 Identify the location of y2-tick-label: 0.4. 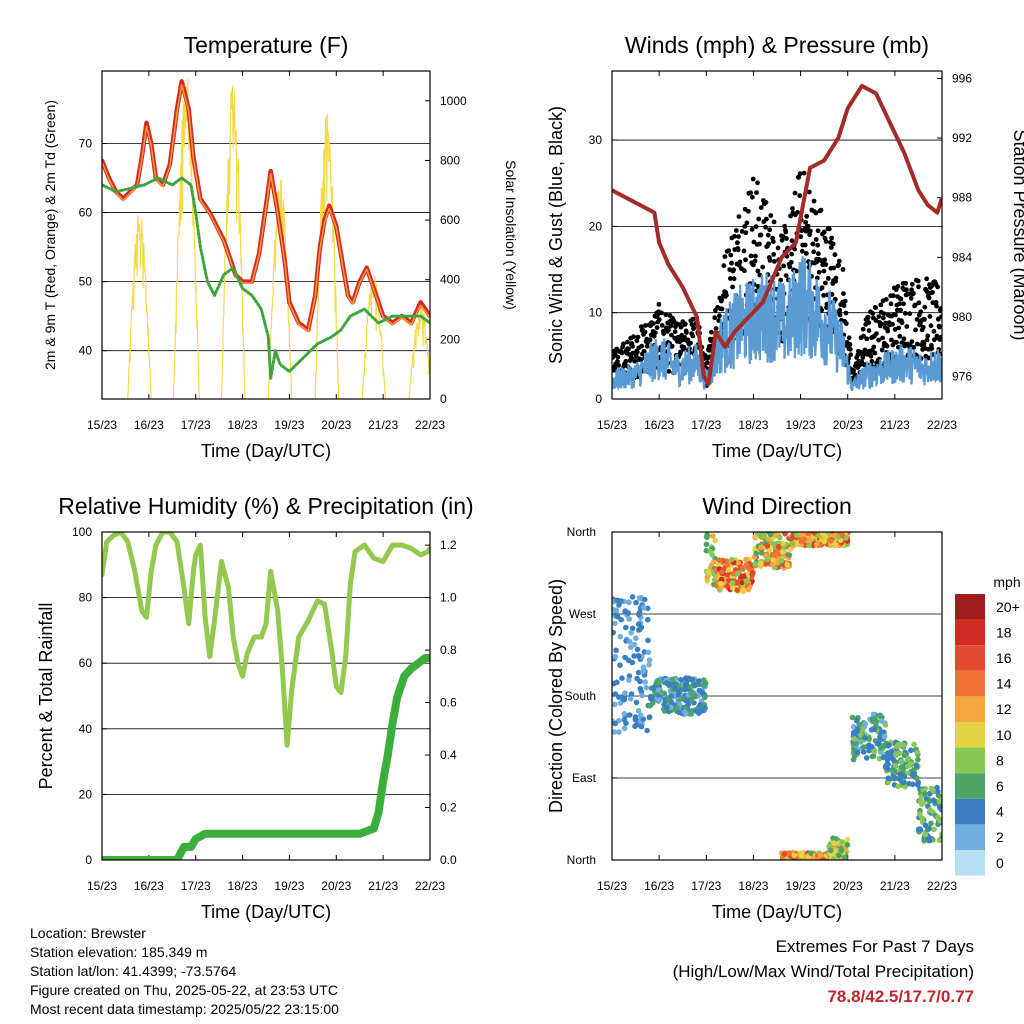
(448, 755).